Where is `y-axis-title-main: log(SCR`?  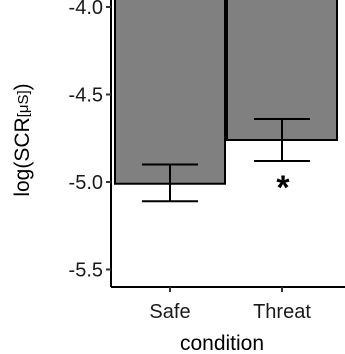
y-axis-title-main: log(SCR is located at coordinates (22, 156).